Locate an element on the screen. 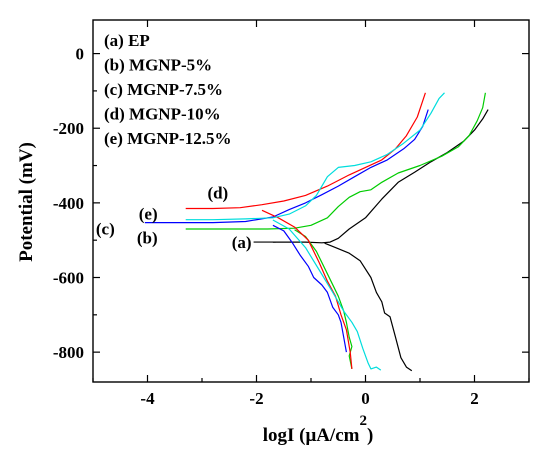 The height and width of the screenshot is (455, 550). legend-entry-b: (b) MGNP-5% is located at coordinates (158, 65).